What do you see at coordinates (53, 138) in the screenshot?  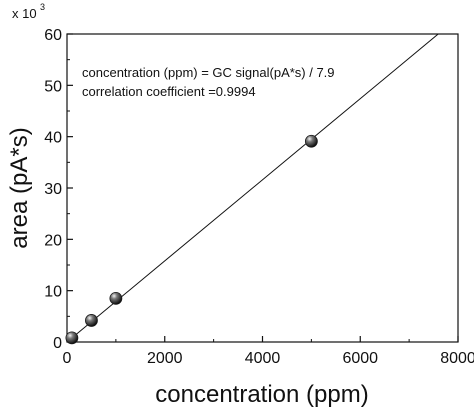 I see `y-tick-label: 40` at bounding box center [53, 138].